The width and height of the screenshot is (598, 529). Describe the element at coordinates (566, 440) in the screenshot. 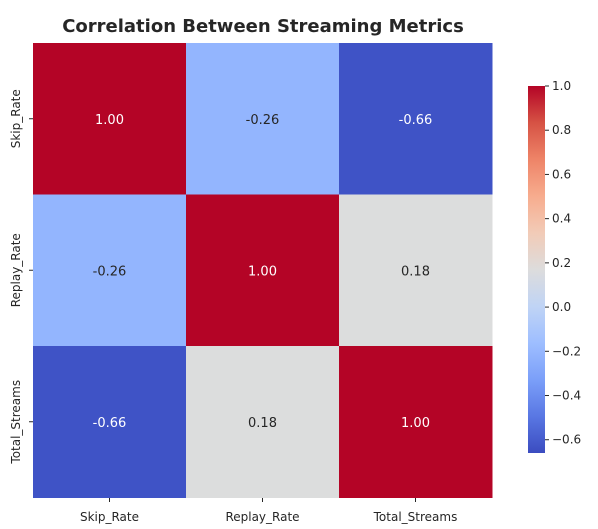

I see `colorbar-tick-label: −0.6` at that location.